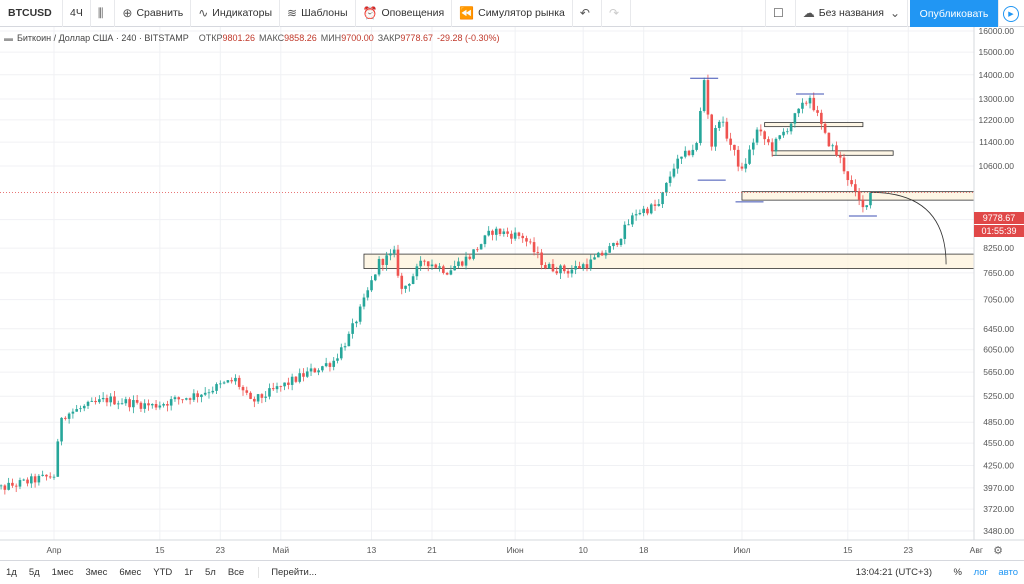  What do you see at coordinates (954, 13) in the screenshot?
I see `publish-button: Опубликовать` at bounding box center [954, 13].